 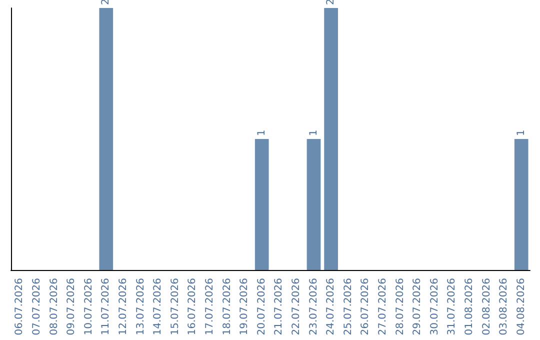 I want to click on x-tick-label: 19.07.2026, so click(x=244, y=307).